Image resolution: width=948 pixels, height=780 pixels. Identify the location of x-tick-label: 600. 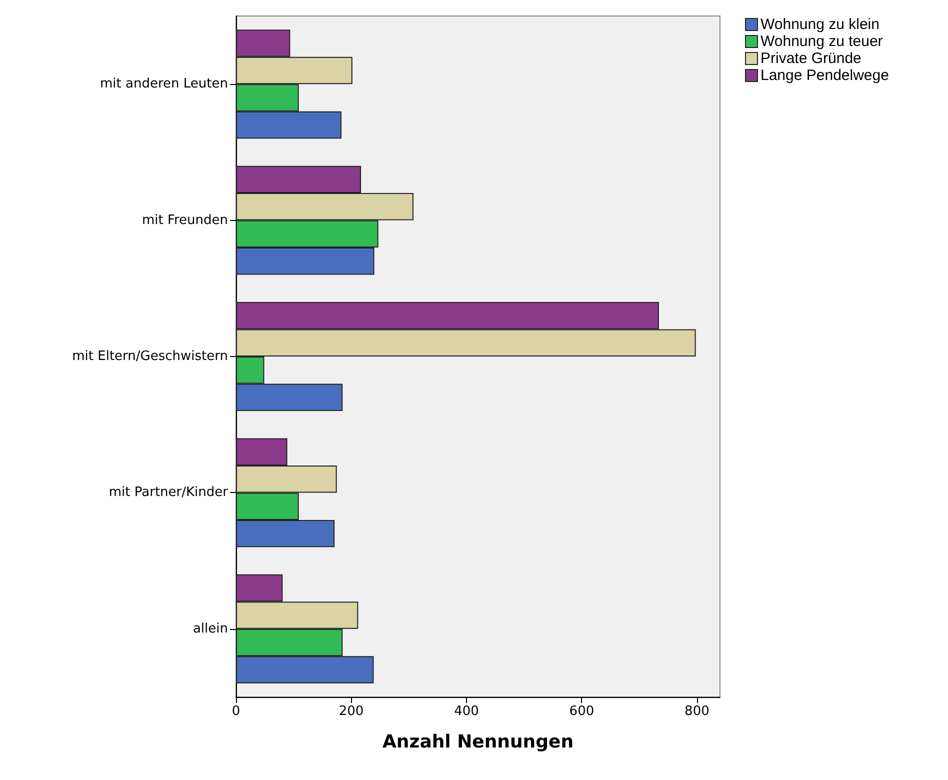
(581, 711).